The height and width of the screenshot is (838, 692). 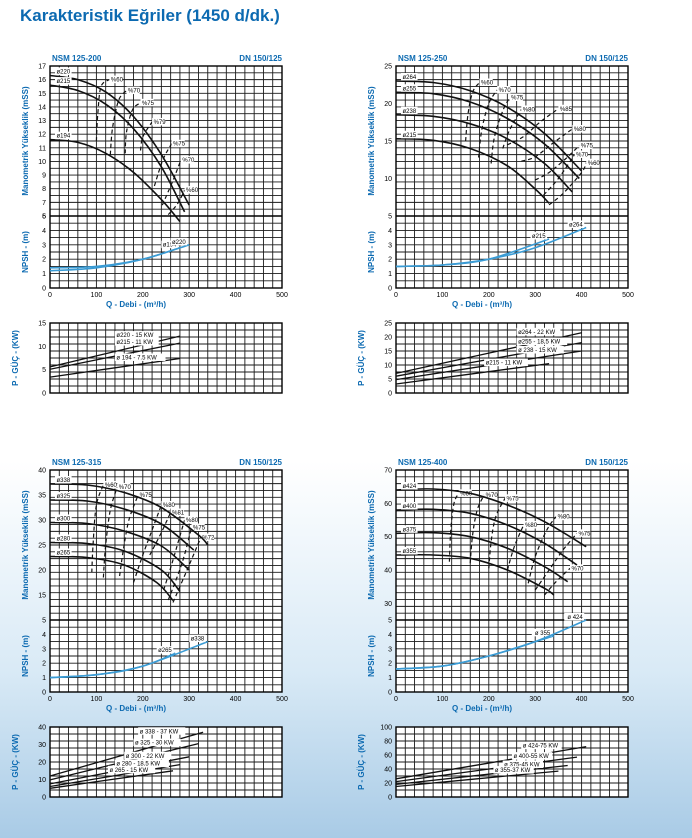 I want to click on head-curve-label: ø400, so click(x=410, y=507).